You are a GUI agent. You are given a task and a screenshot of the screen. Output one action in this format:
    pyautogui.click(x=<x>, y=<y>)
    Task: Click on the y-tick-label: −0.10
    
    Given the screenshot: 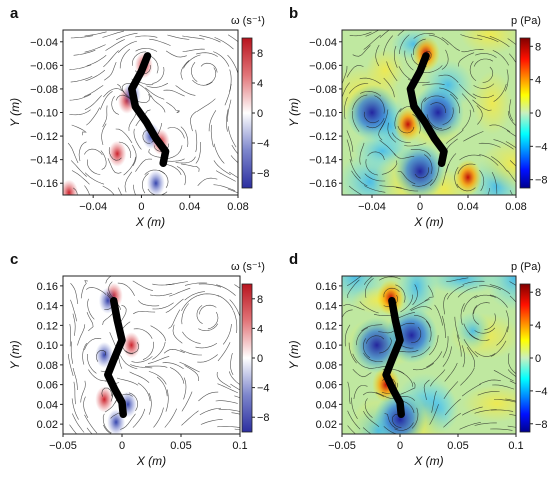 What is the action you would take?
    pyautogui.click(x=44, y=114)
    